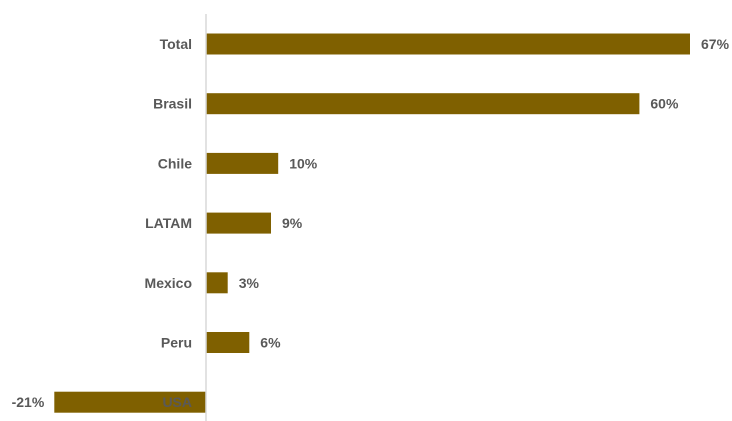 This screenshot has height=421, width=732. Describe the element at coordinates (242, 163) in the screenshot. I see `bar-chile` at that location.